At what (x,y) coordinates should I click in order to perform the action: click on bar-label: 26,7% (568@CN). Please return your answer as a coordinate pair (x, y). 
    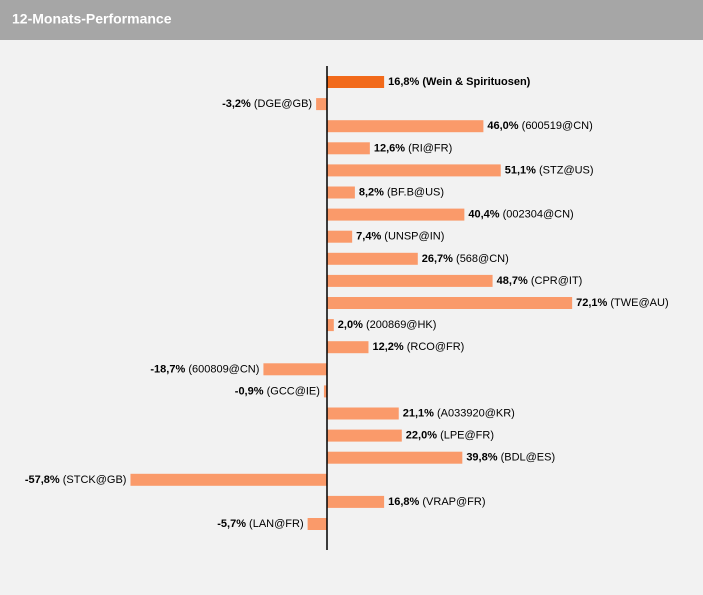
    Looking at the image, I should click on (465, 259).